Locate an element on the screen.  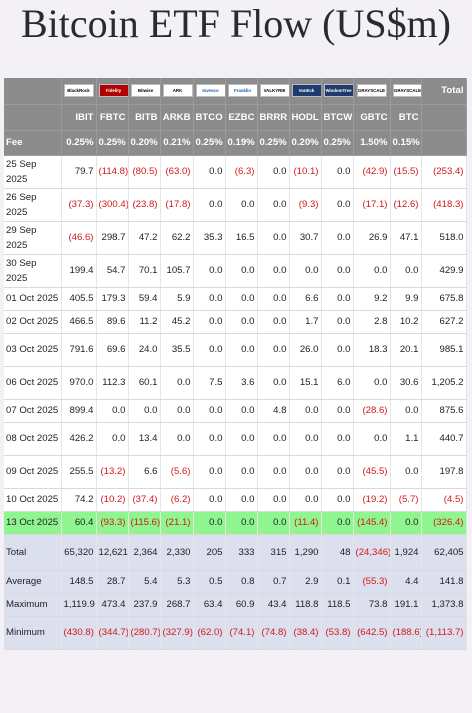
logo-cell: VALKYRIE is located at coordinates (273, 91).